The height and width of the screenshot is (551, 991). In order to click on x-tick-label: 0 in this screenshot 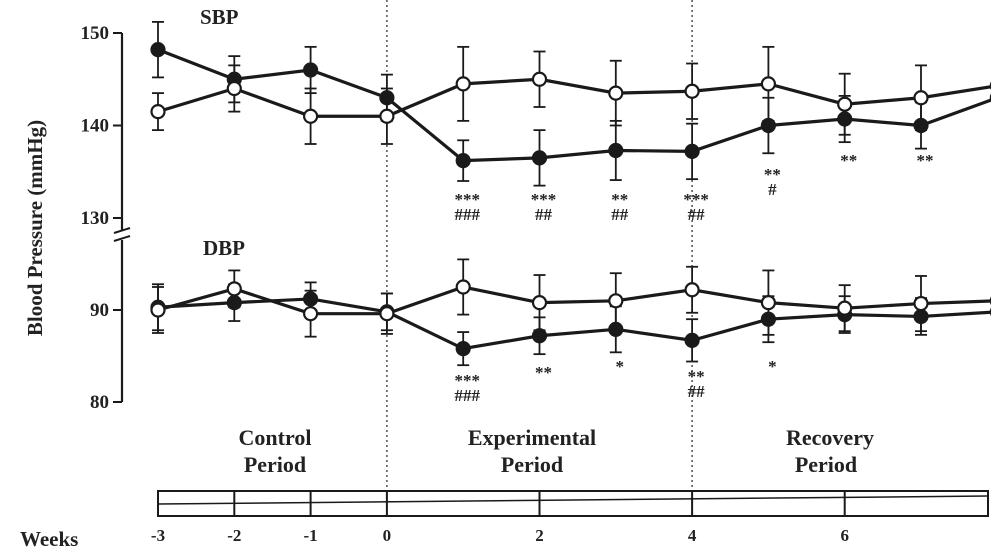, I will do `click(387, 535)`.